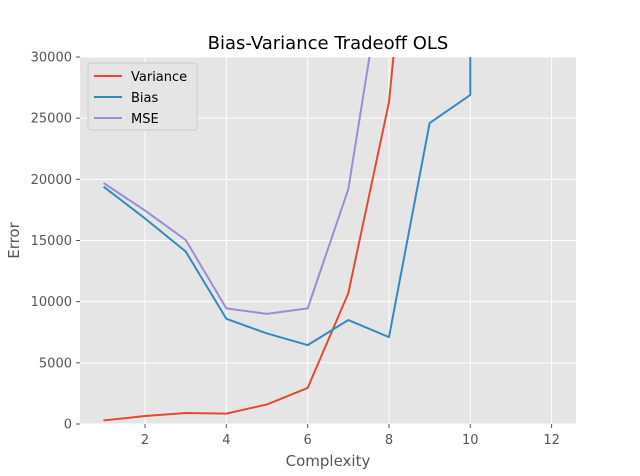 The height and width of the screenshot is (476, 640). Describe the element at coordinates (55, 363) in the screenshot. I see `y-tick-label: 5000` at that location.